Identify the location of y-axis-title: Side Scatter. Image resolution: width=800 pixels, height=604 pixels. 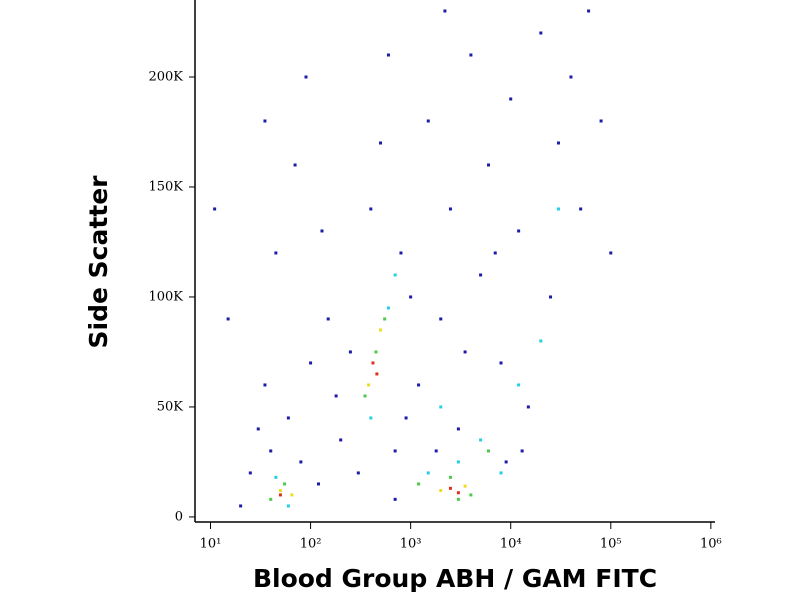
(98, 262).